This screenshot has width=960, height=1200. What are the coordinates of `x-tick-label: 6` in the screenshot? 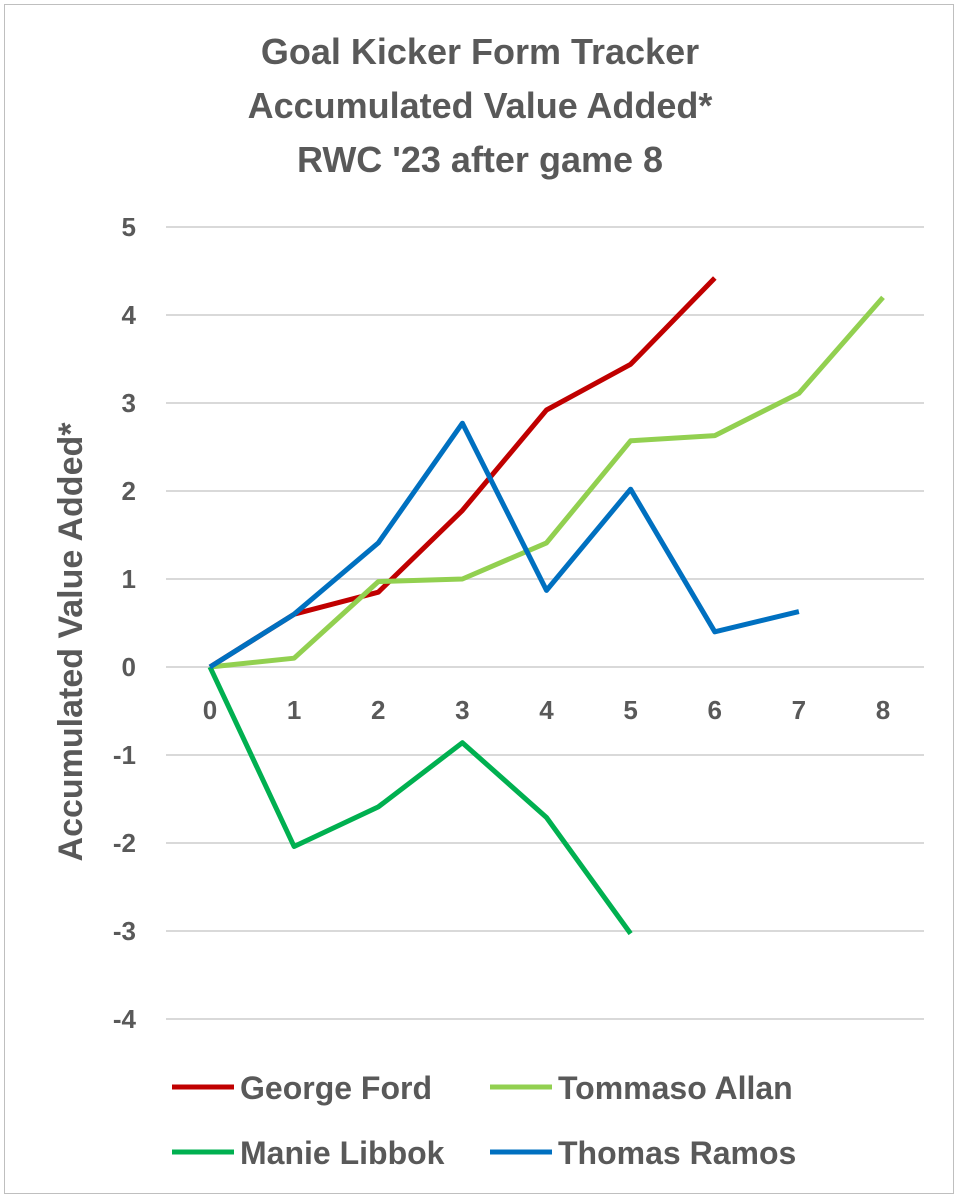 It's located at (715, 710).